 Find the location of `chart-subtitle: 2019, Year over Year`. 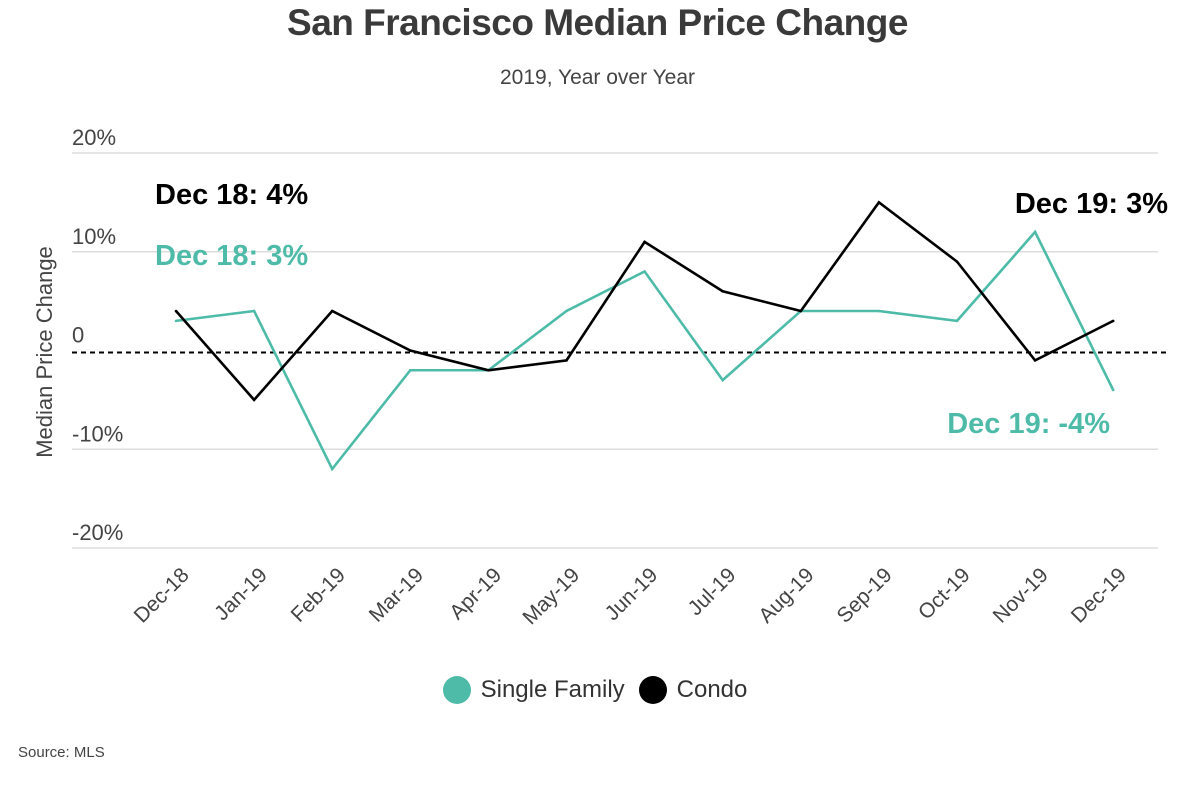

chart-subtitle: 2019, Year over Year is located at coordinates (597, 77).